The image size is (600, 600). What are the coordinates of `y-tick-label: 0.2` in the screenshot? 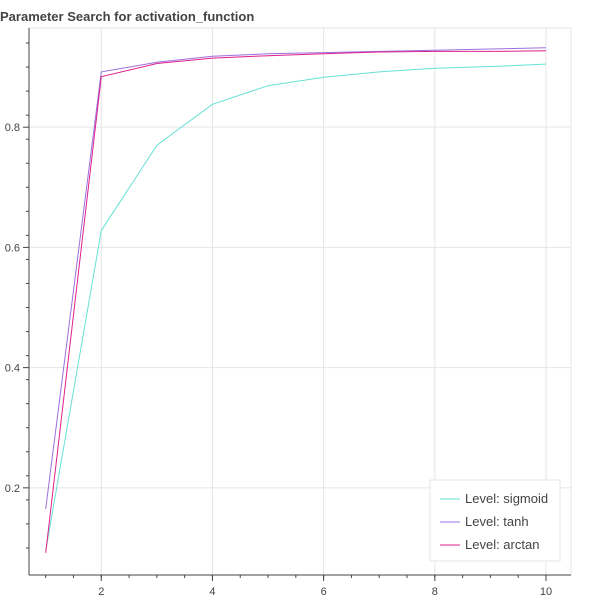 It's located at (12, 489).